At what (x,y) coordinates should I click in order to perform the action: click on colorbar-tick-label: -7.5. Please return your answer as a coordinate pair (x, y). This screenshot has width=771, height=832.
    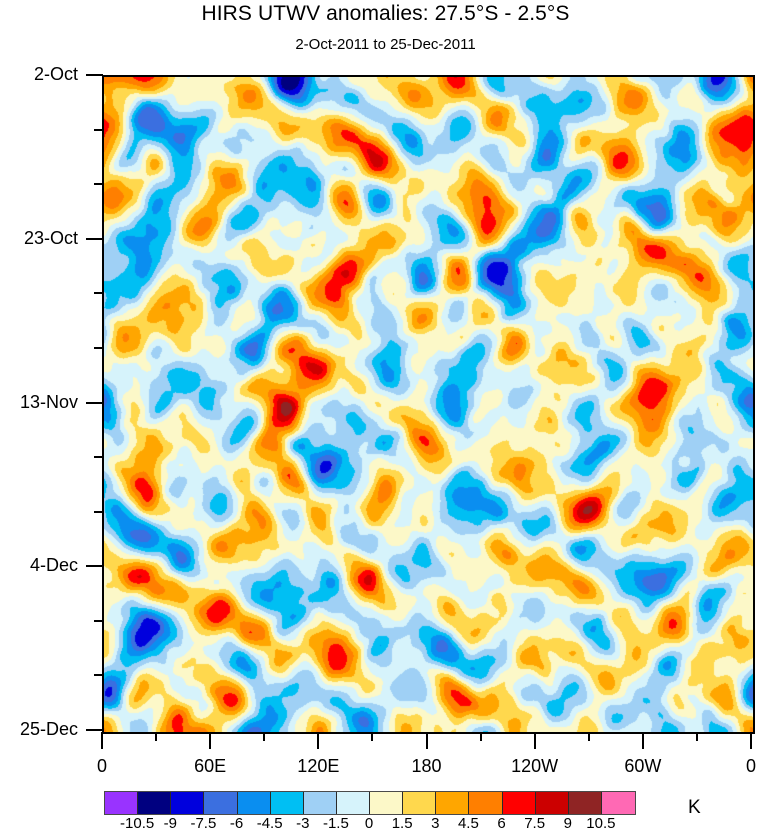
    Looking at the image, I should click on (203, 823).